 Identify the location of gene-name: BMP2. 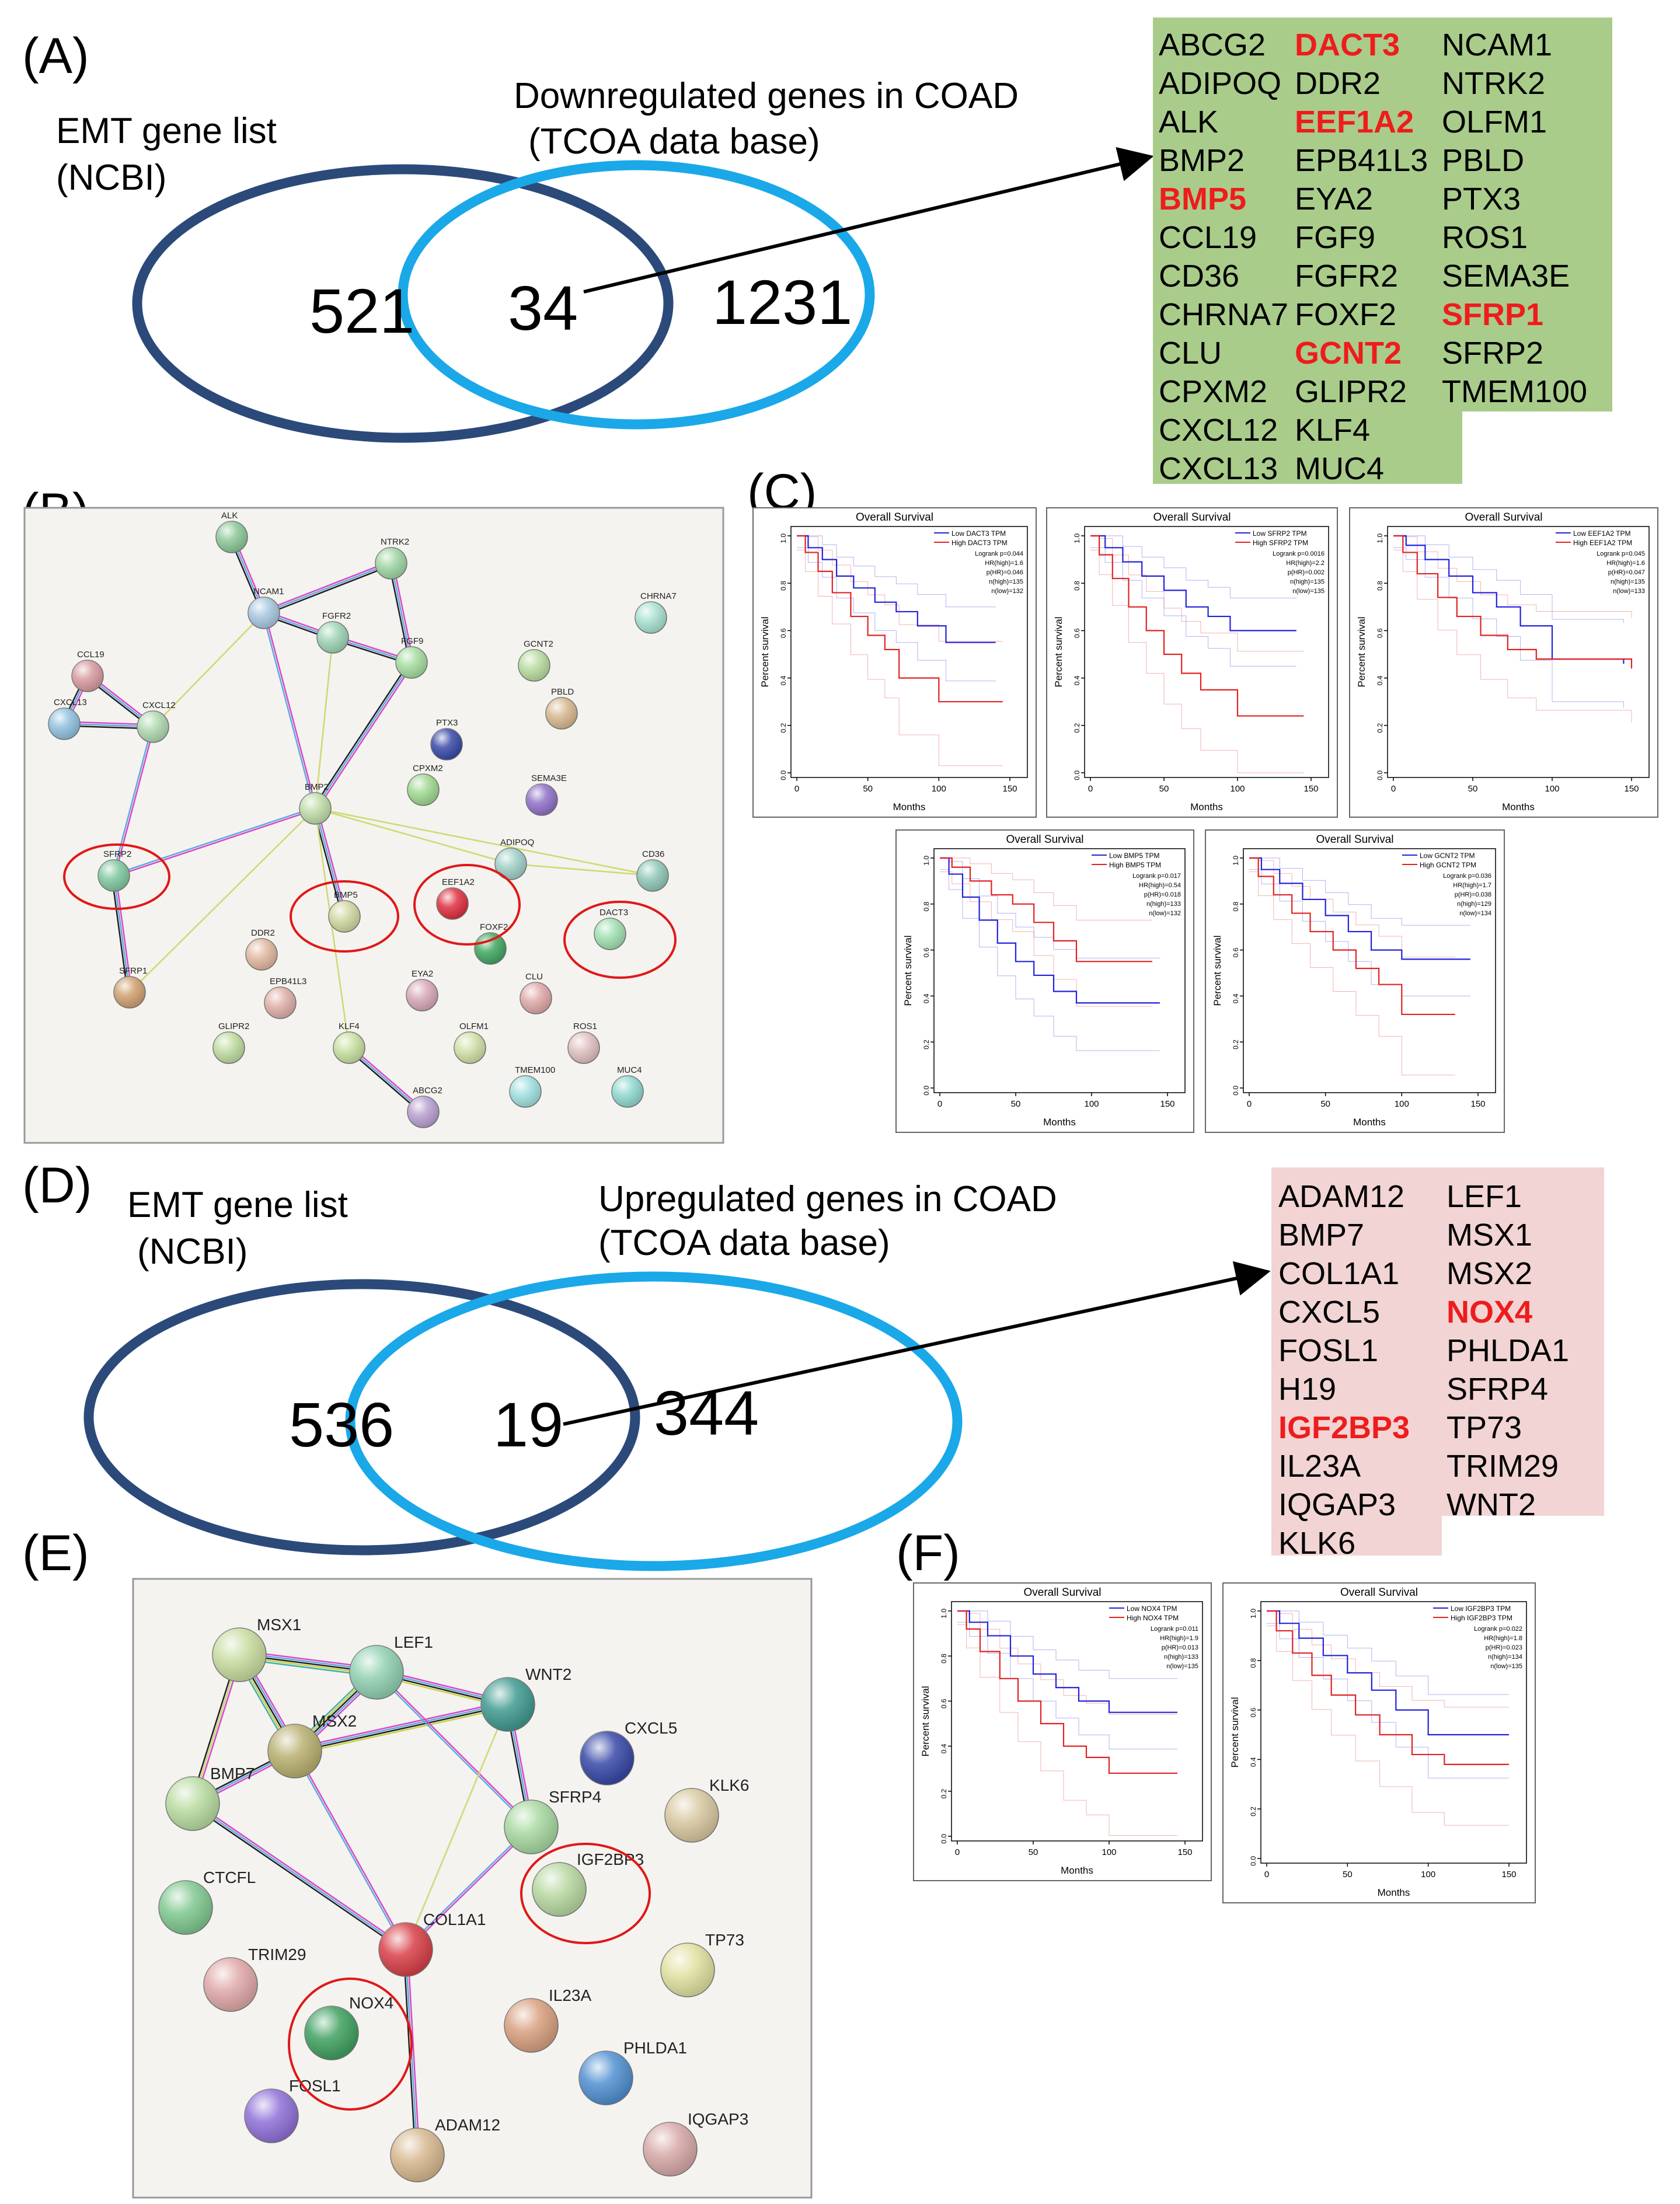
(1202, 160).